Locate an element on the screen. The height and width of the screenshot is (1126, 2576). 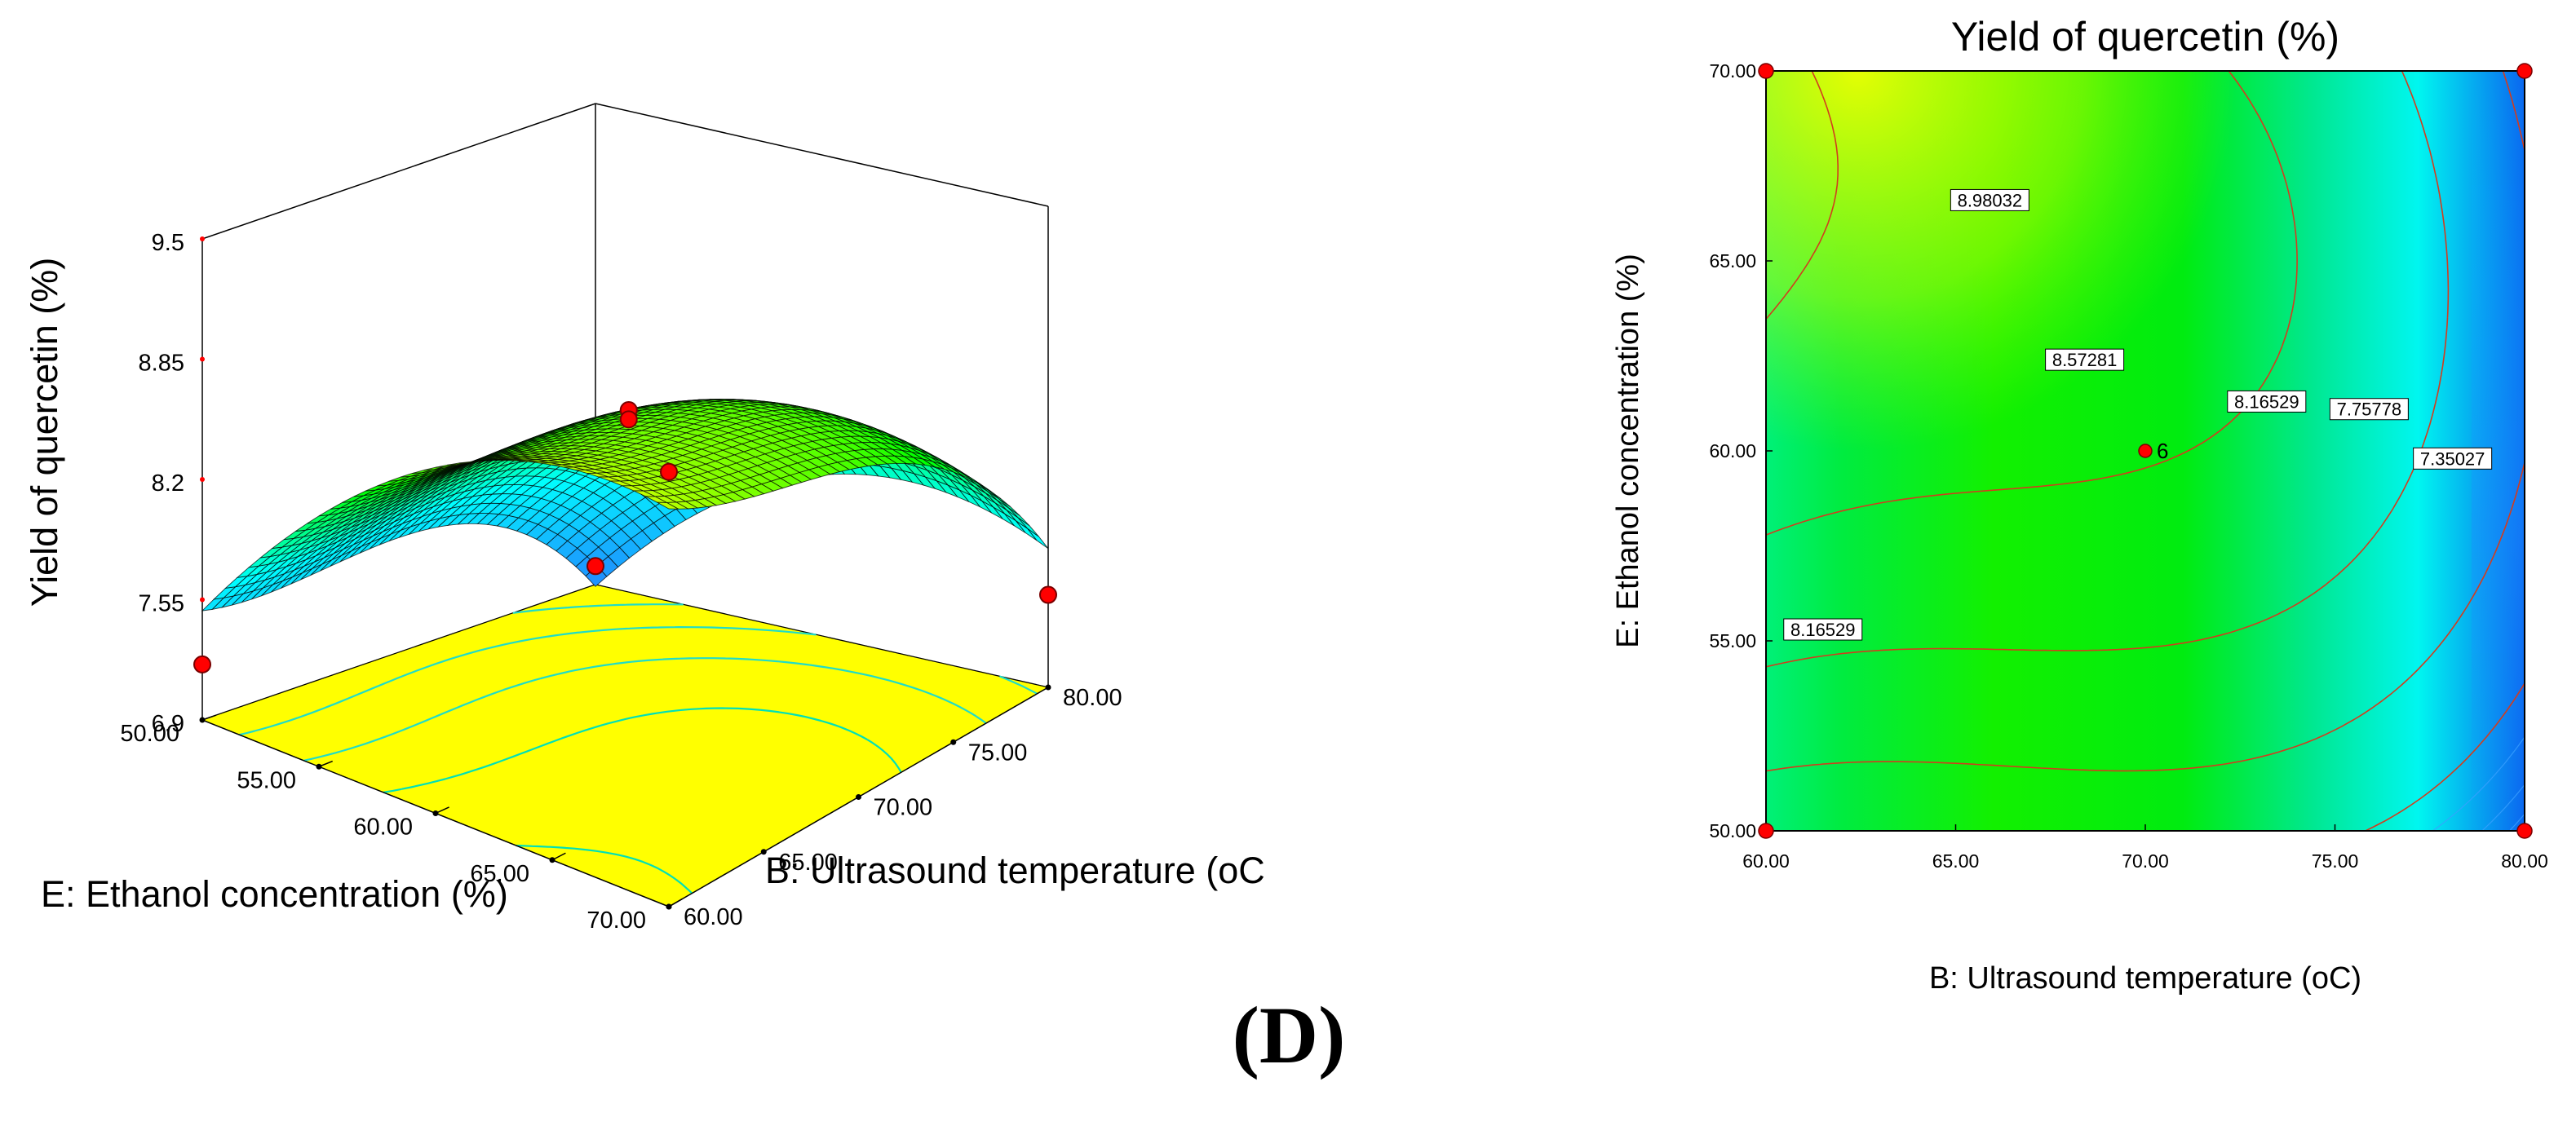
contour-x-axis-label: B: Ultrasound temperature (oC) is located at coordinates (2145, 978).